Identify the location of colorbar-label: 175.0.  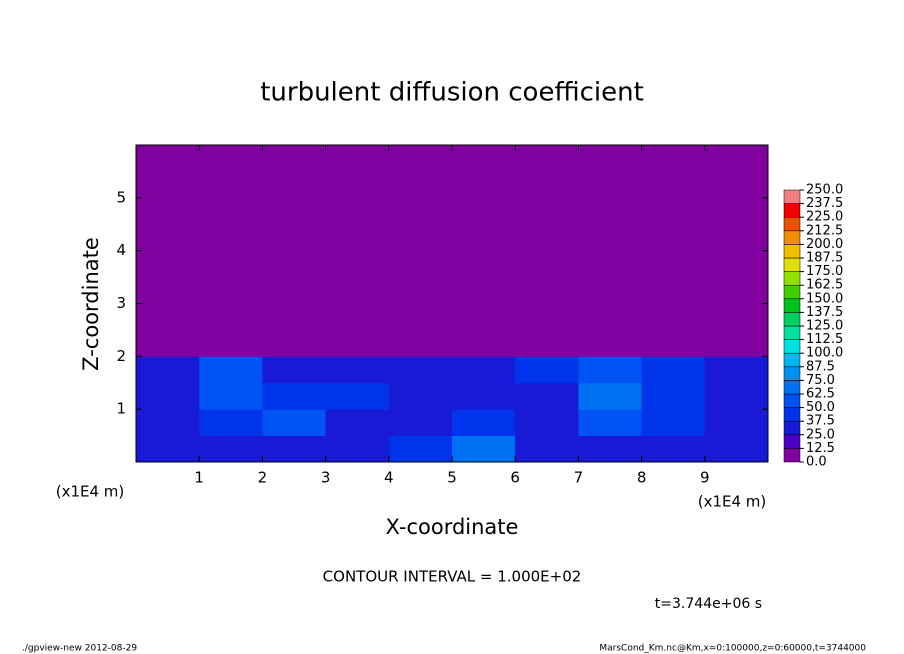
(824, 271).